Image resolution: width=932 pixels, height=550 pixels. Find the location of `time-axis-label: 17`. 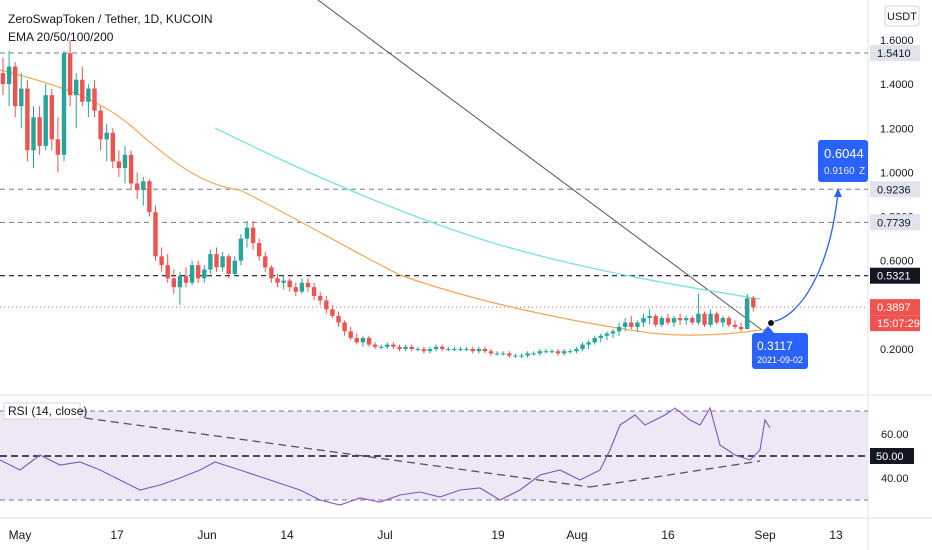

time-axis-label: 17 is located at coordinates (117, 535).